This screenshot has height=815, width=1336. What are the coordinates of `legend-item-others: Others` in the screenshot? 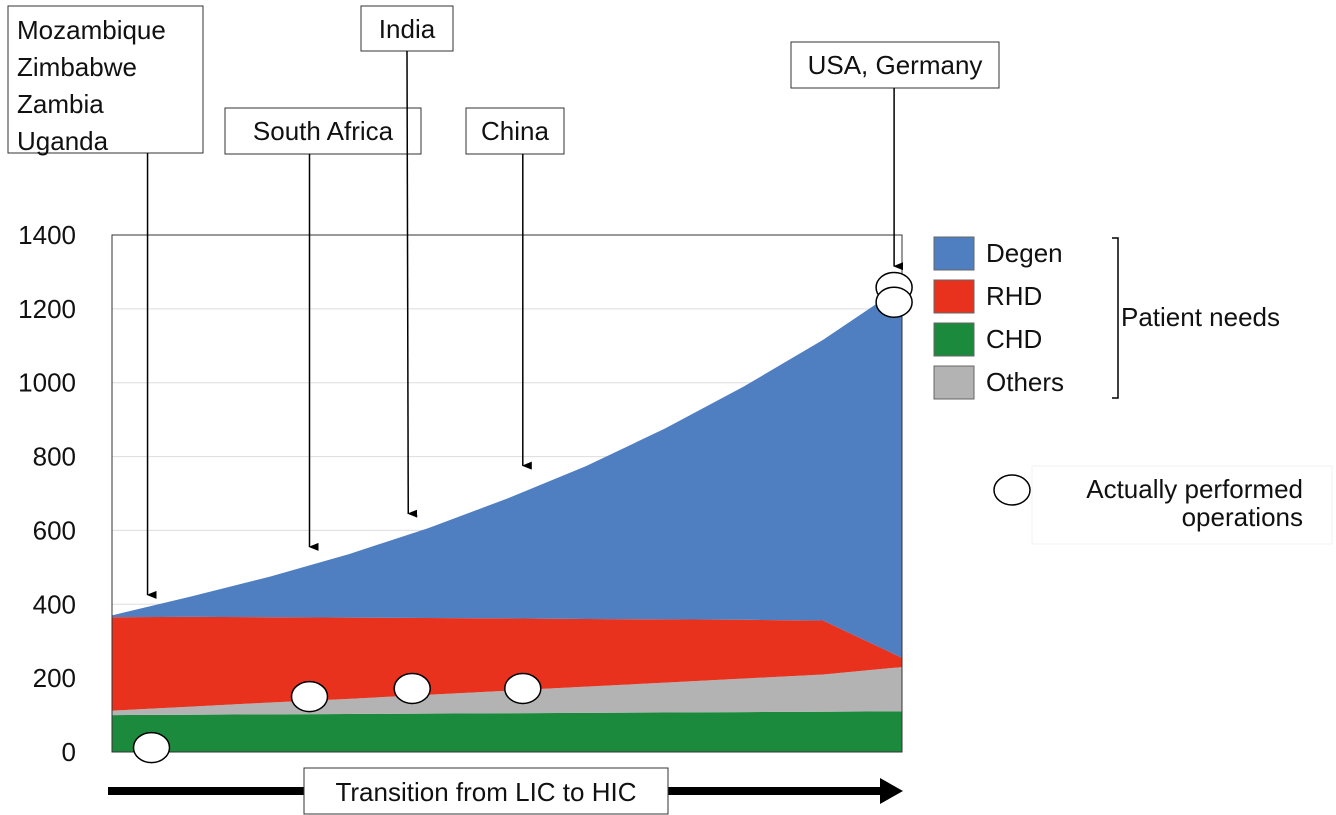 It's located at (998, 382).